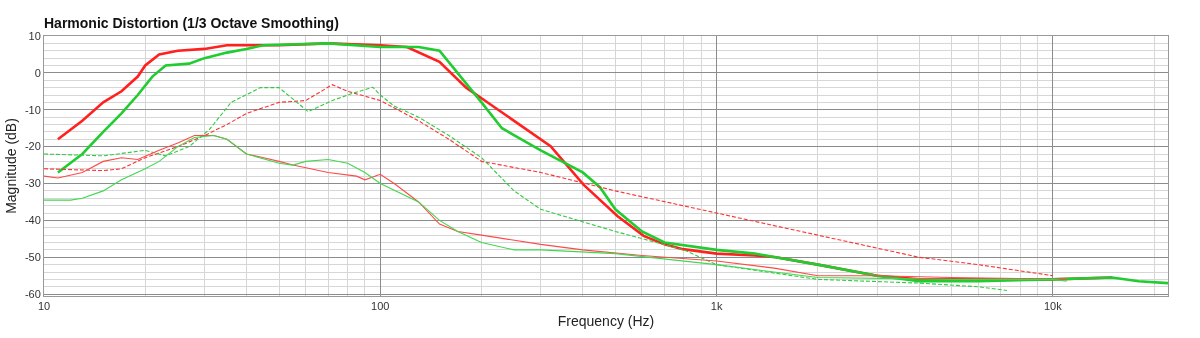  Describe the element at coordinates (32, 146) in the screenshot. I see `y-tick-label: -20` at that location.